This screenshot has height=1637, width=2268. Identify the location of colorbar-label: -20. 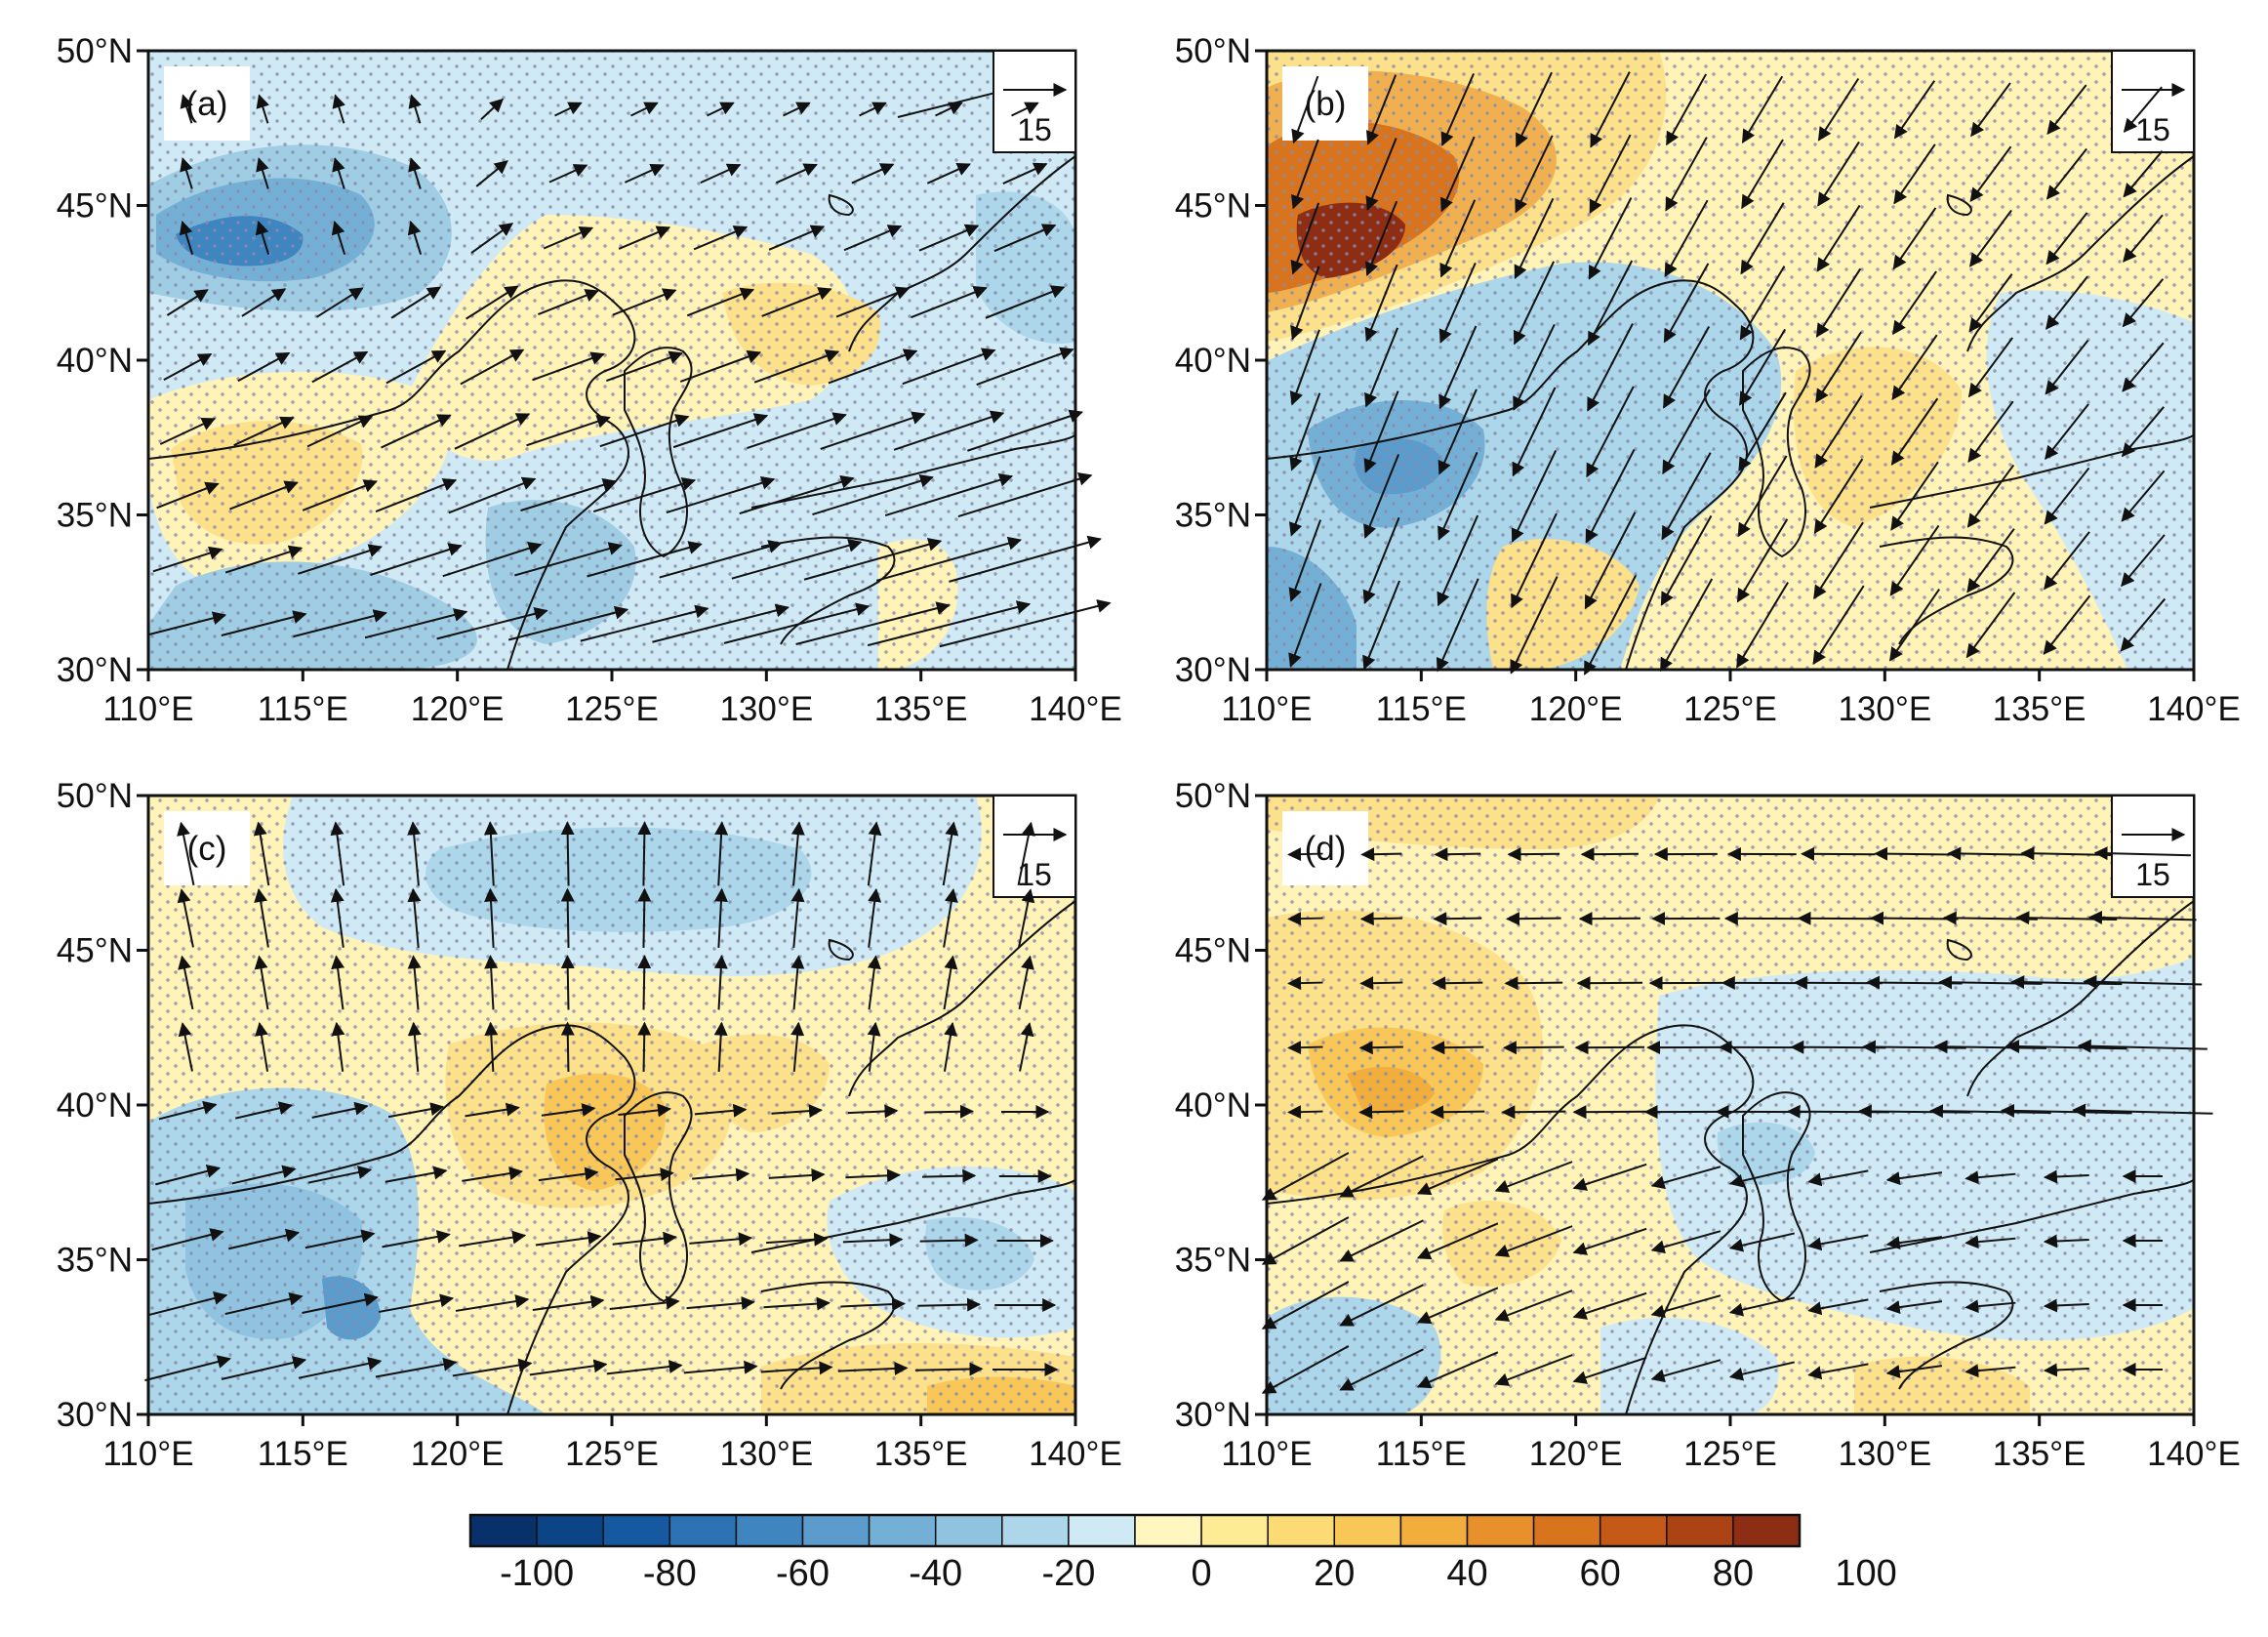
(1068, 1574).